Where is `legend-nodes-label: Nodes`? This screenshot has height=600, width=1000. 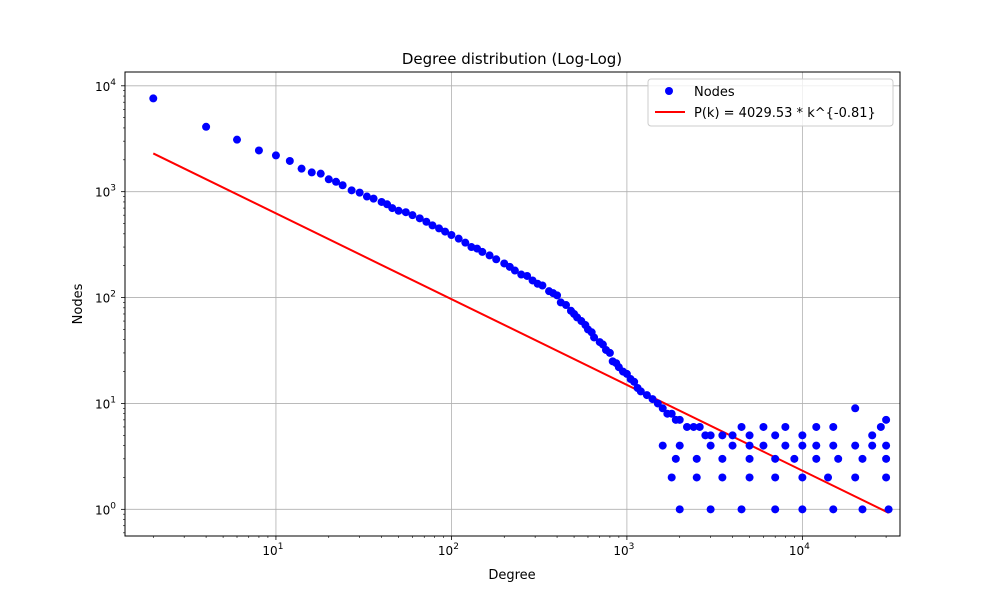 legend-nodes-label: Nodes is located at coordinates (714, 92).